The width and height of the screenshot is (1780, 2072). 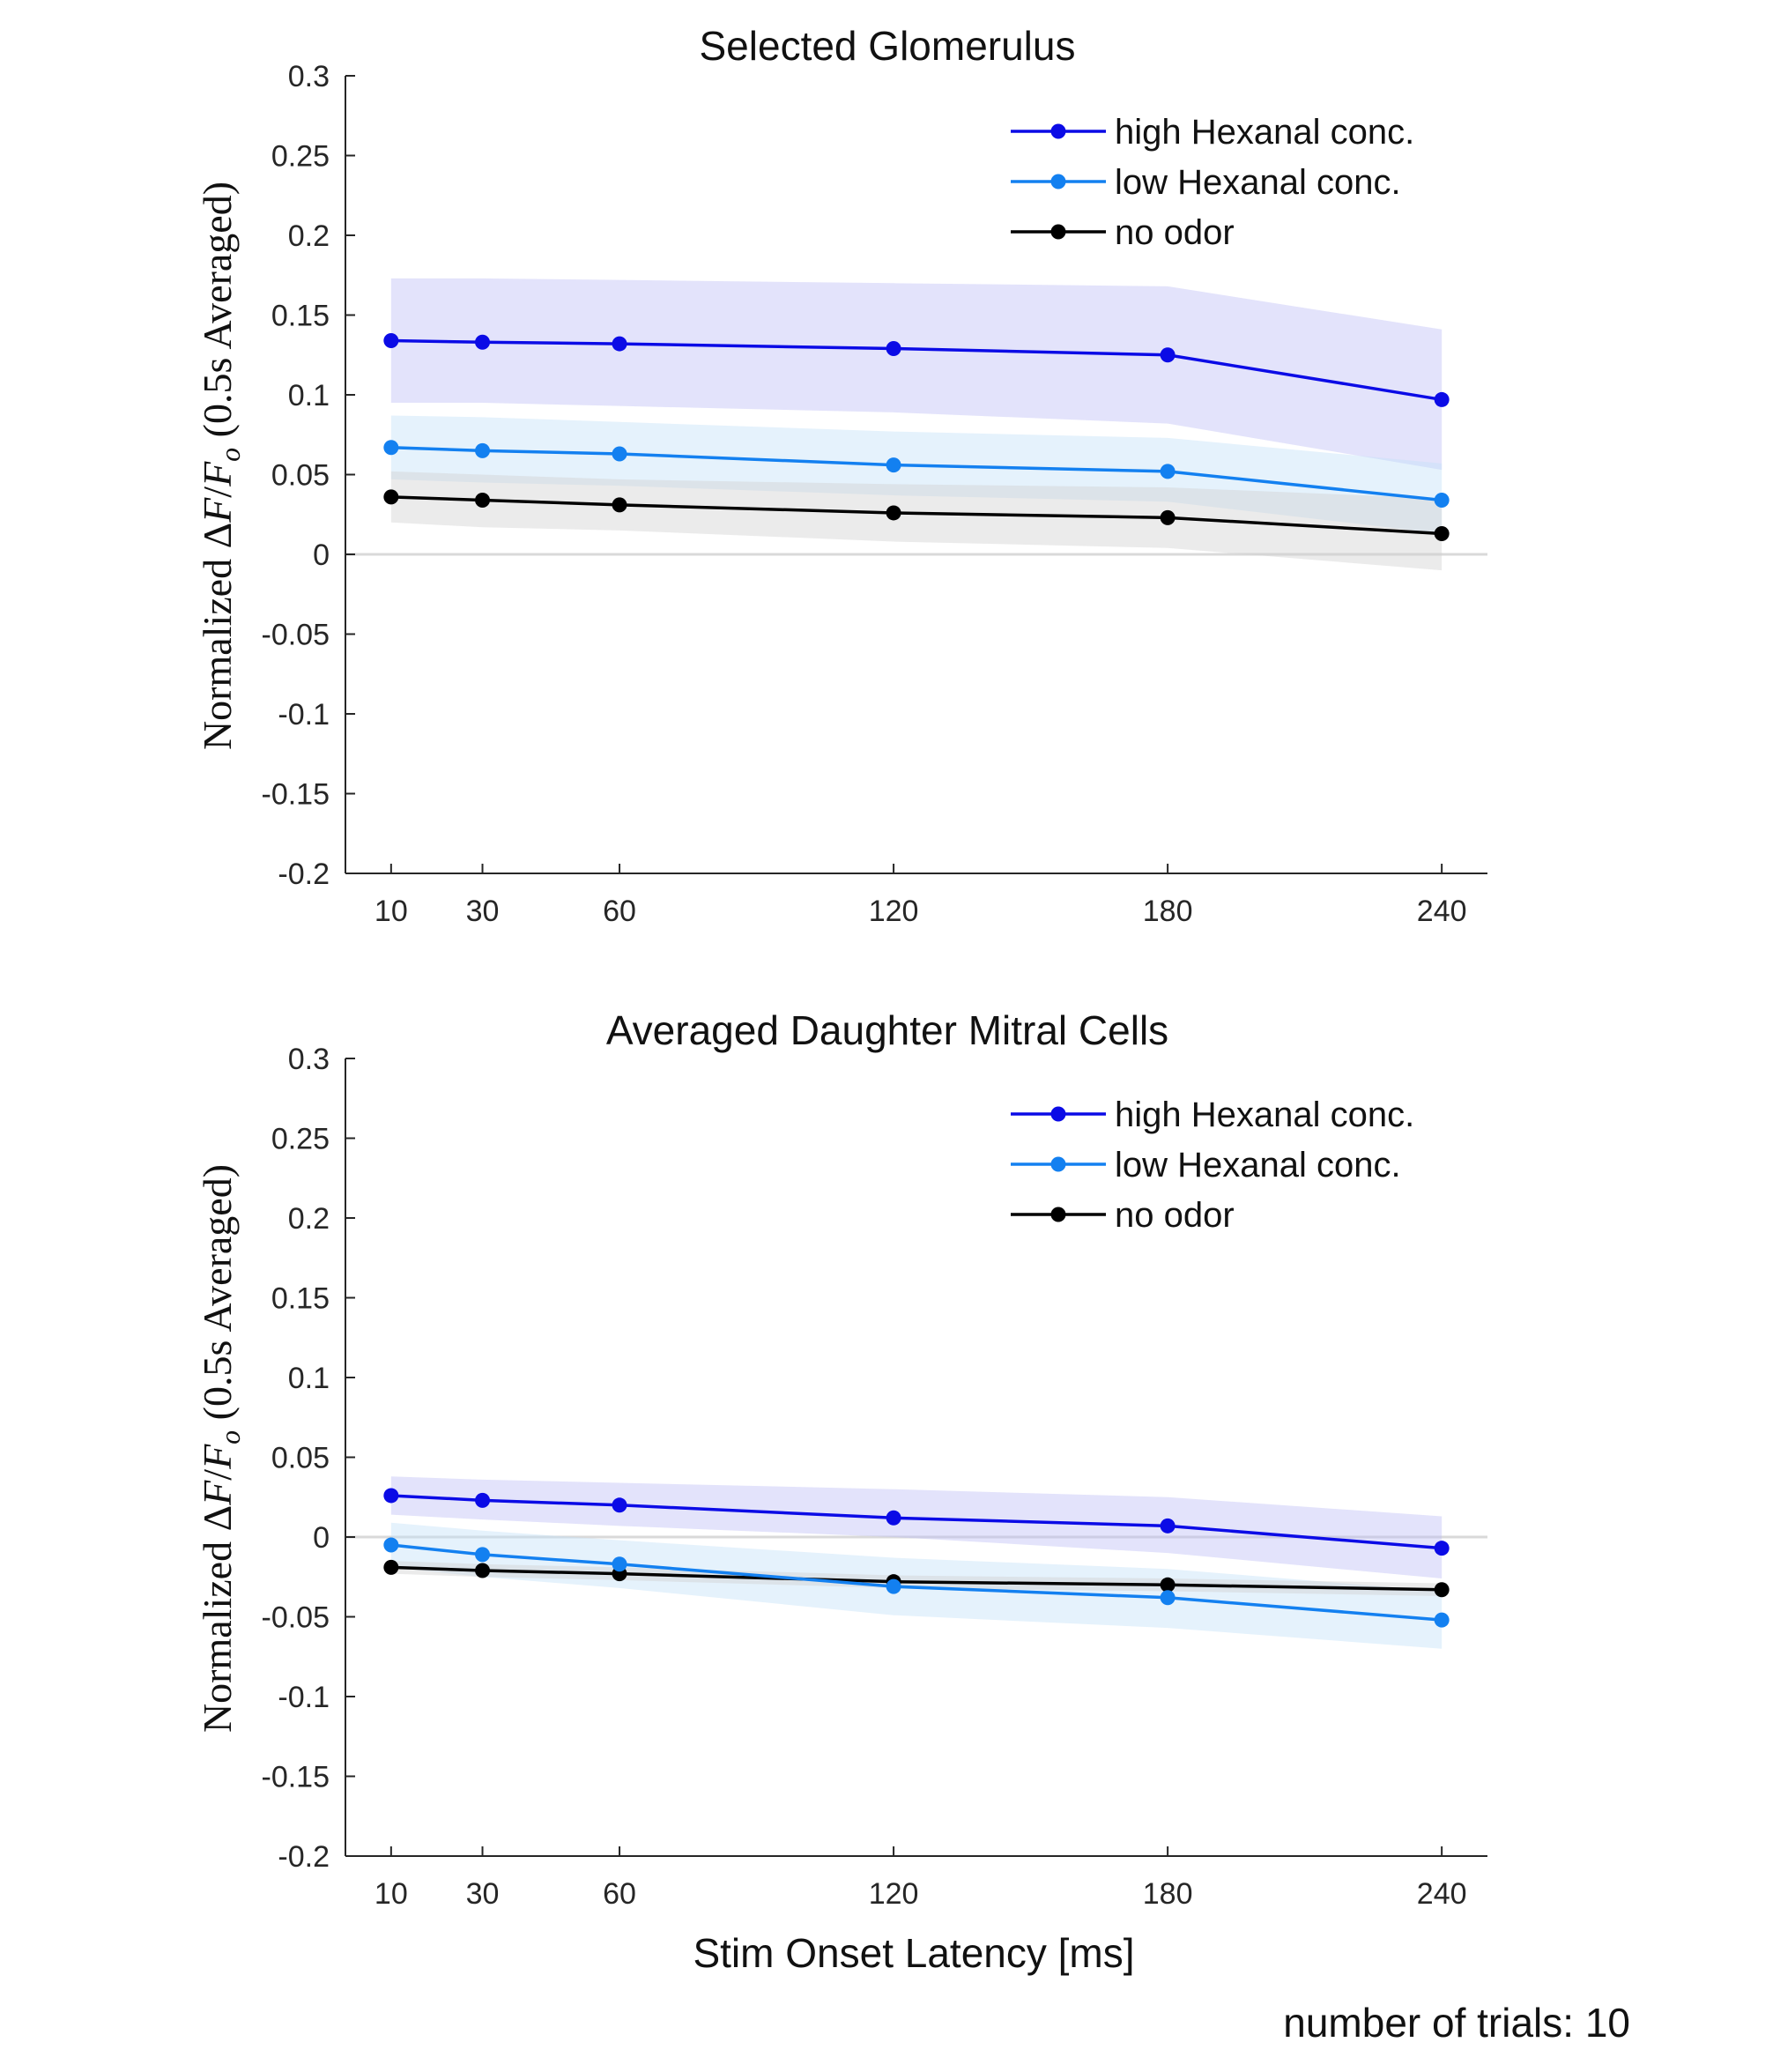 What do you see at coordinates (914, 1953) in the screenshot?
I see `x-axis-label: Stim Onset Latency [ms]` at bounding box center [914, 1953].